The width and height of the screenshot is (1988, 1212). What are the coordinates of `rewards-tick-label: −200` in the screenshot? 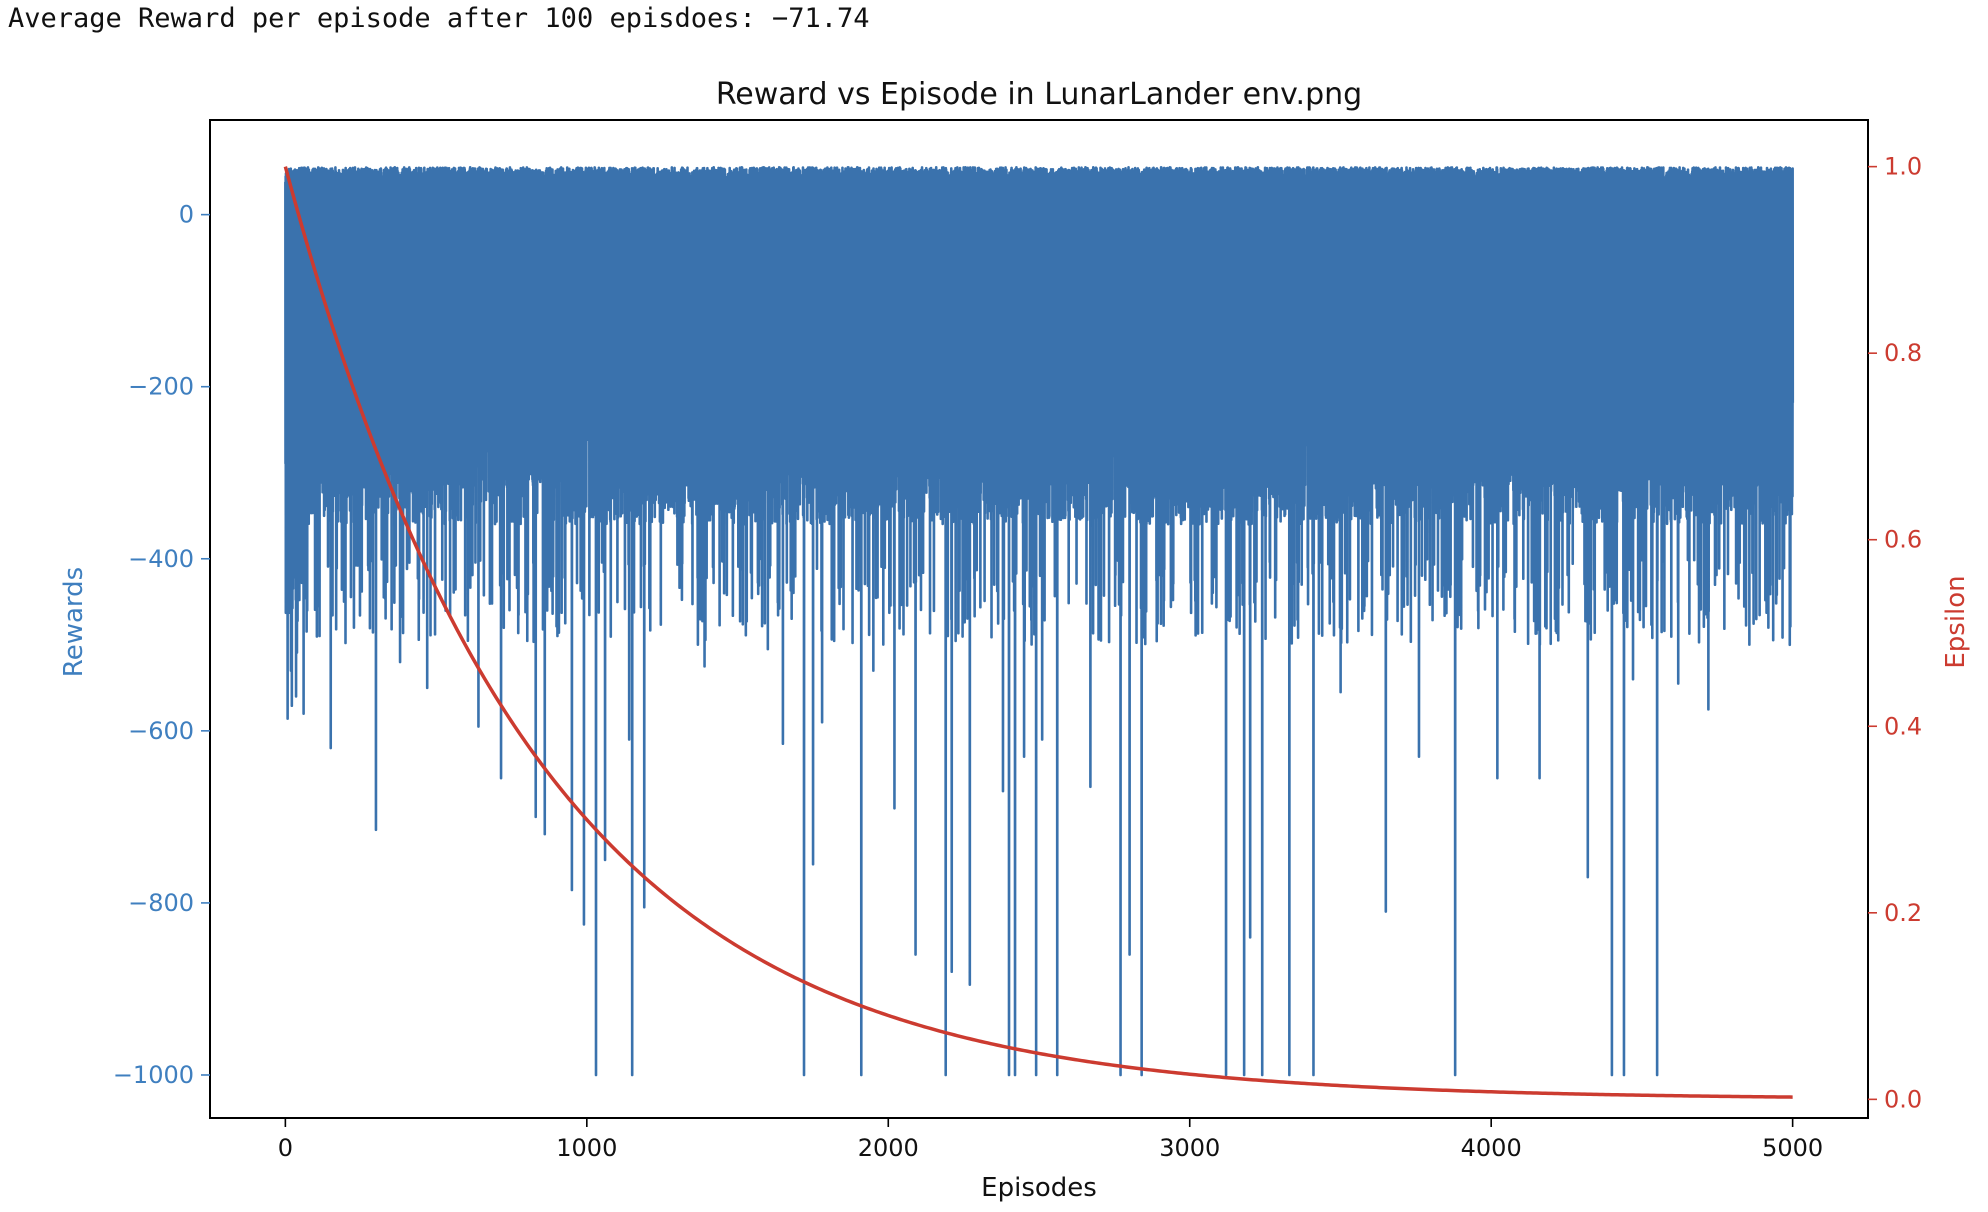 It's located at (161, 387).